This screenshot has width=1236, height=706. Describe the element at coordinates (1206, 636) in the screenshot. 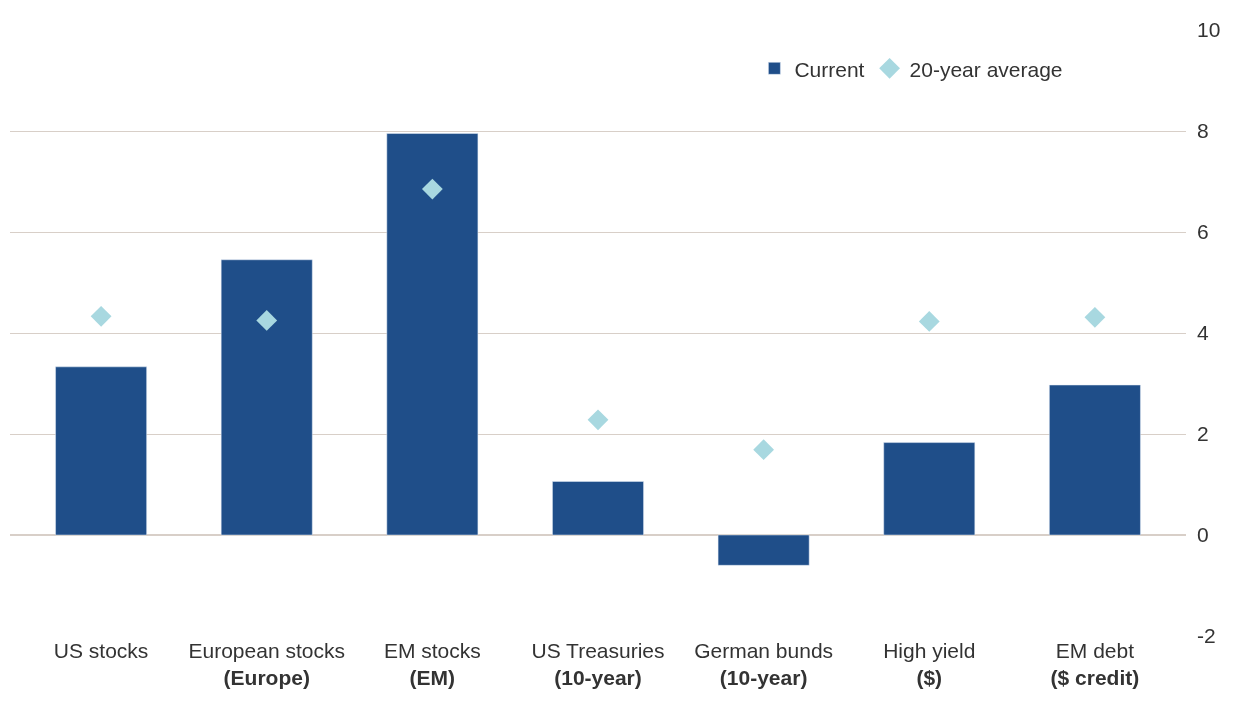

I see `y-tick-label: -2` at that location.